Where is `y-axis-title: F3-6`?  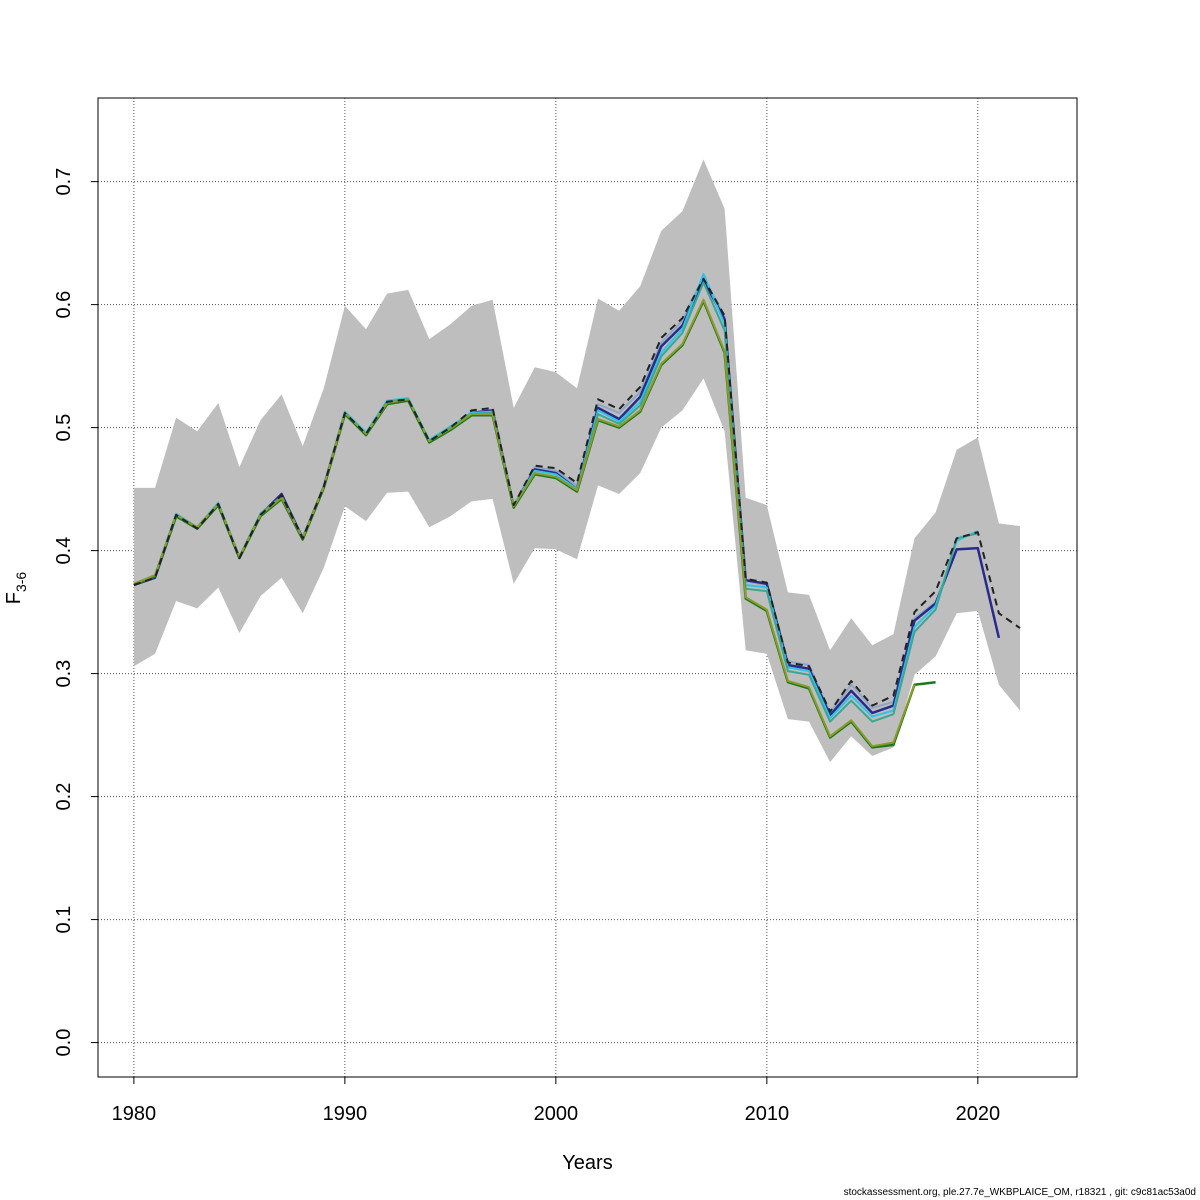 y-axis-title: F3-6 is located at coordinates (16, 588).